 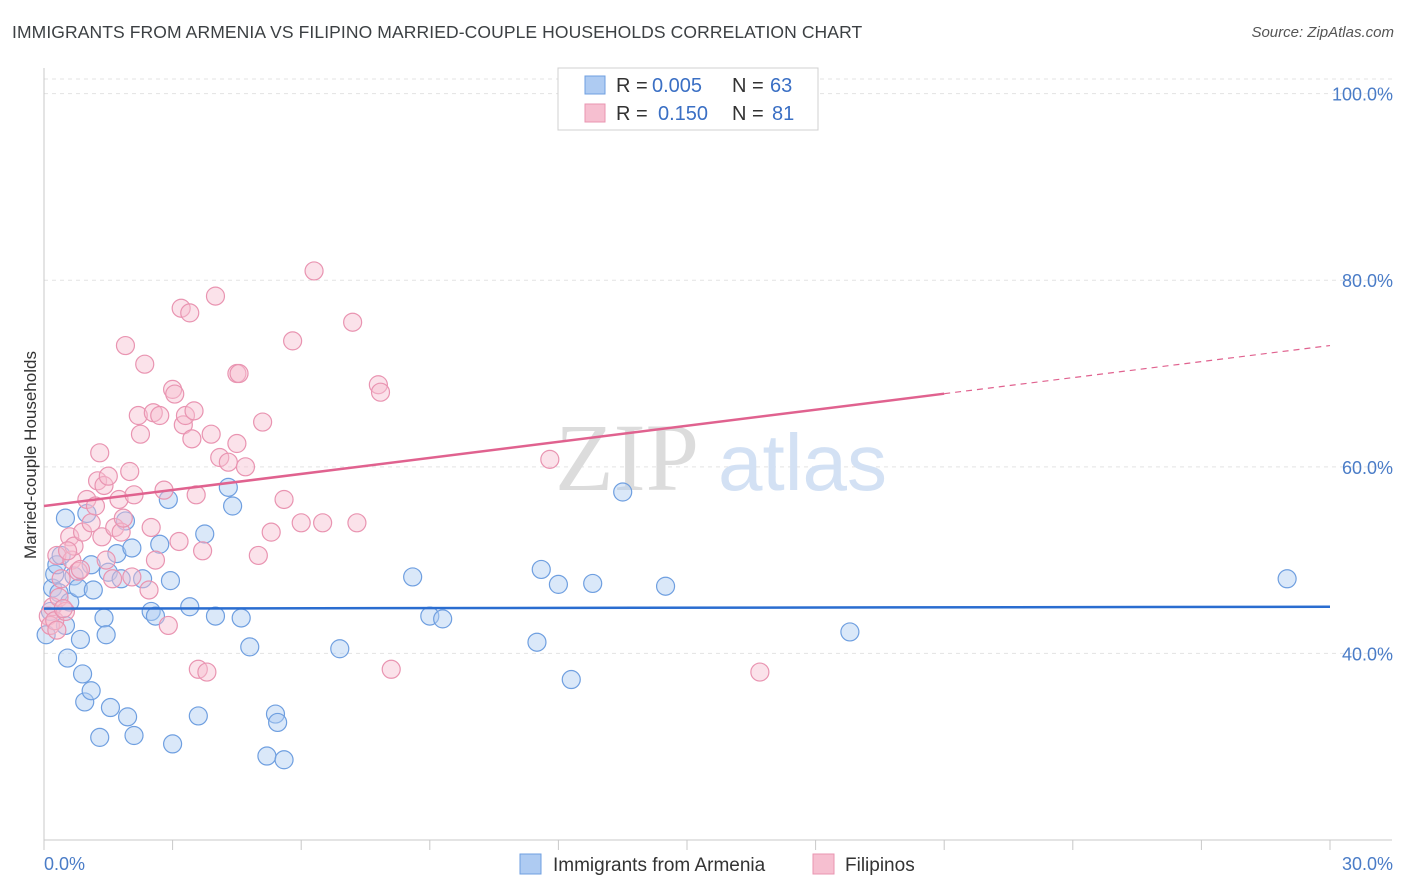 I want to click on trend-line-blue, so click(x=687, y=607).